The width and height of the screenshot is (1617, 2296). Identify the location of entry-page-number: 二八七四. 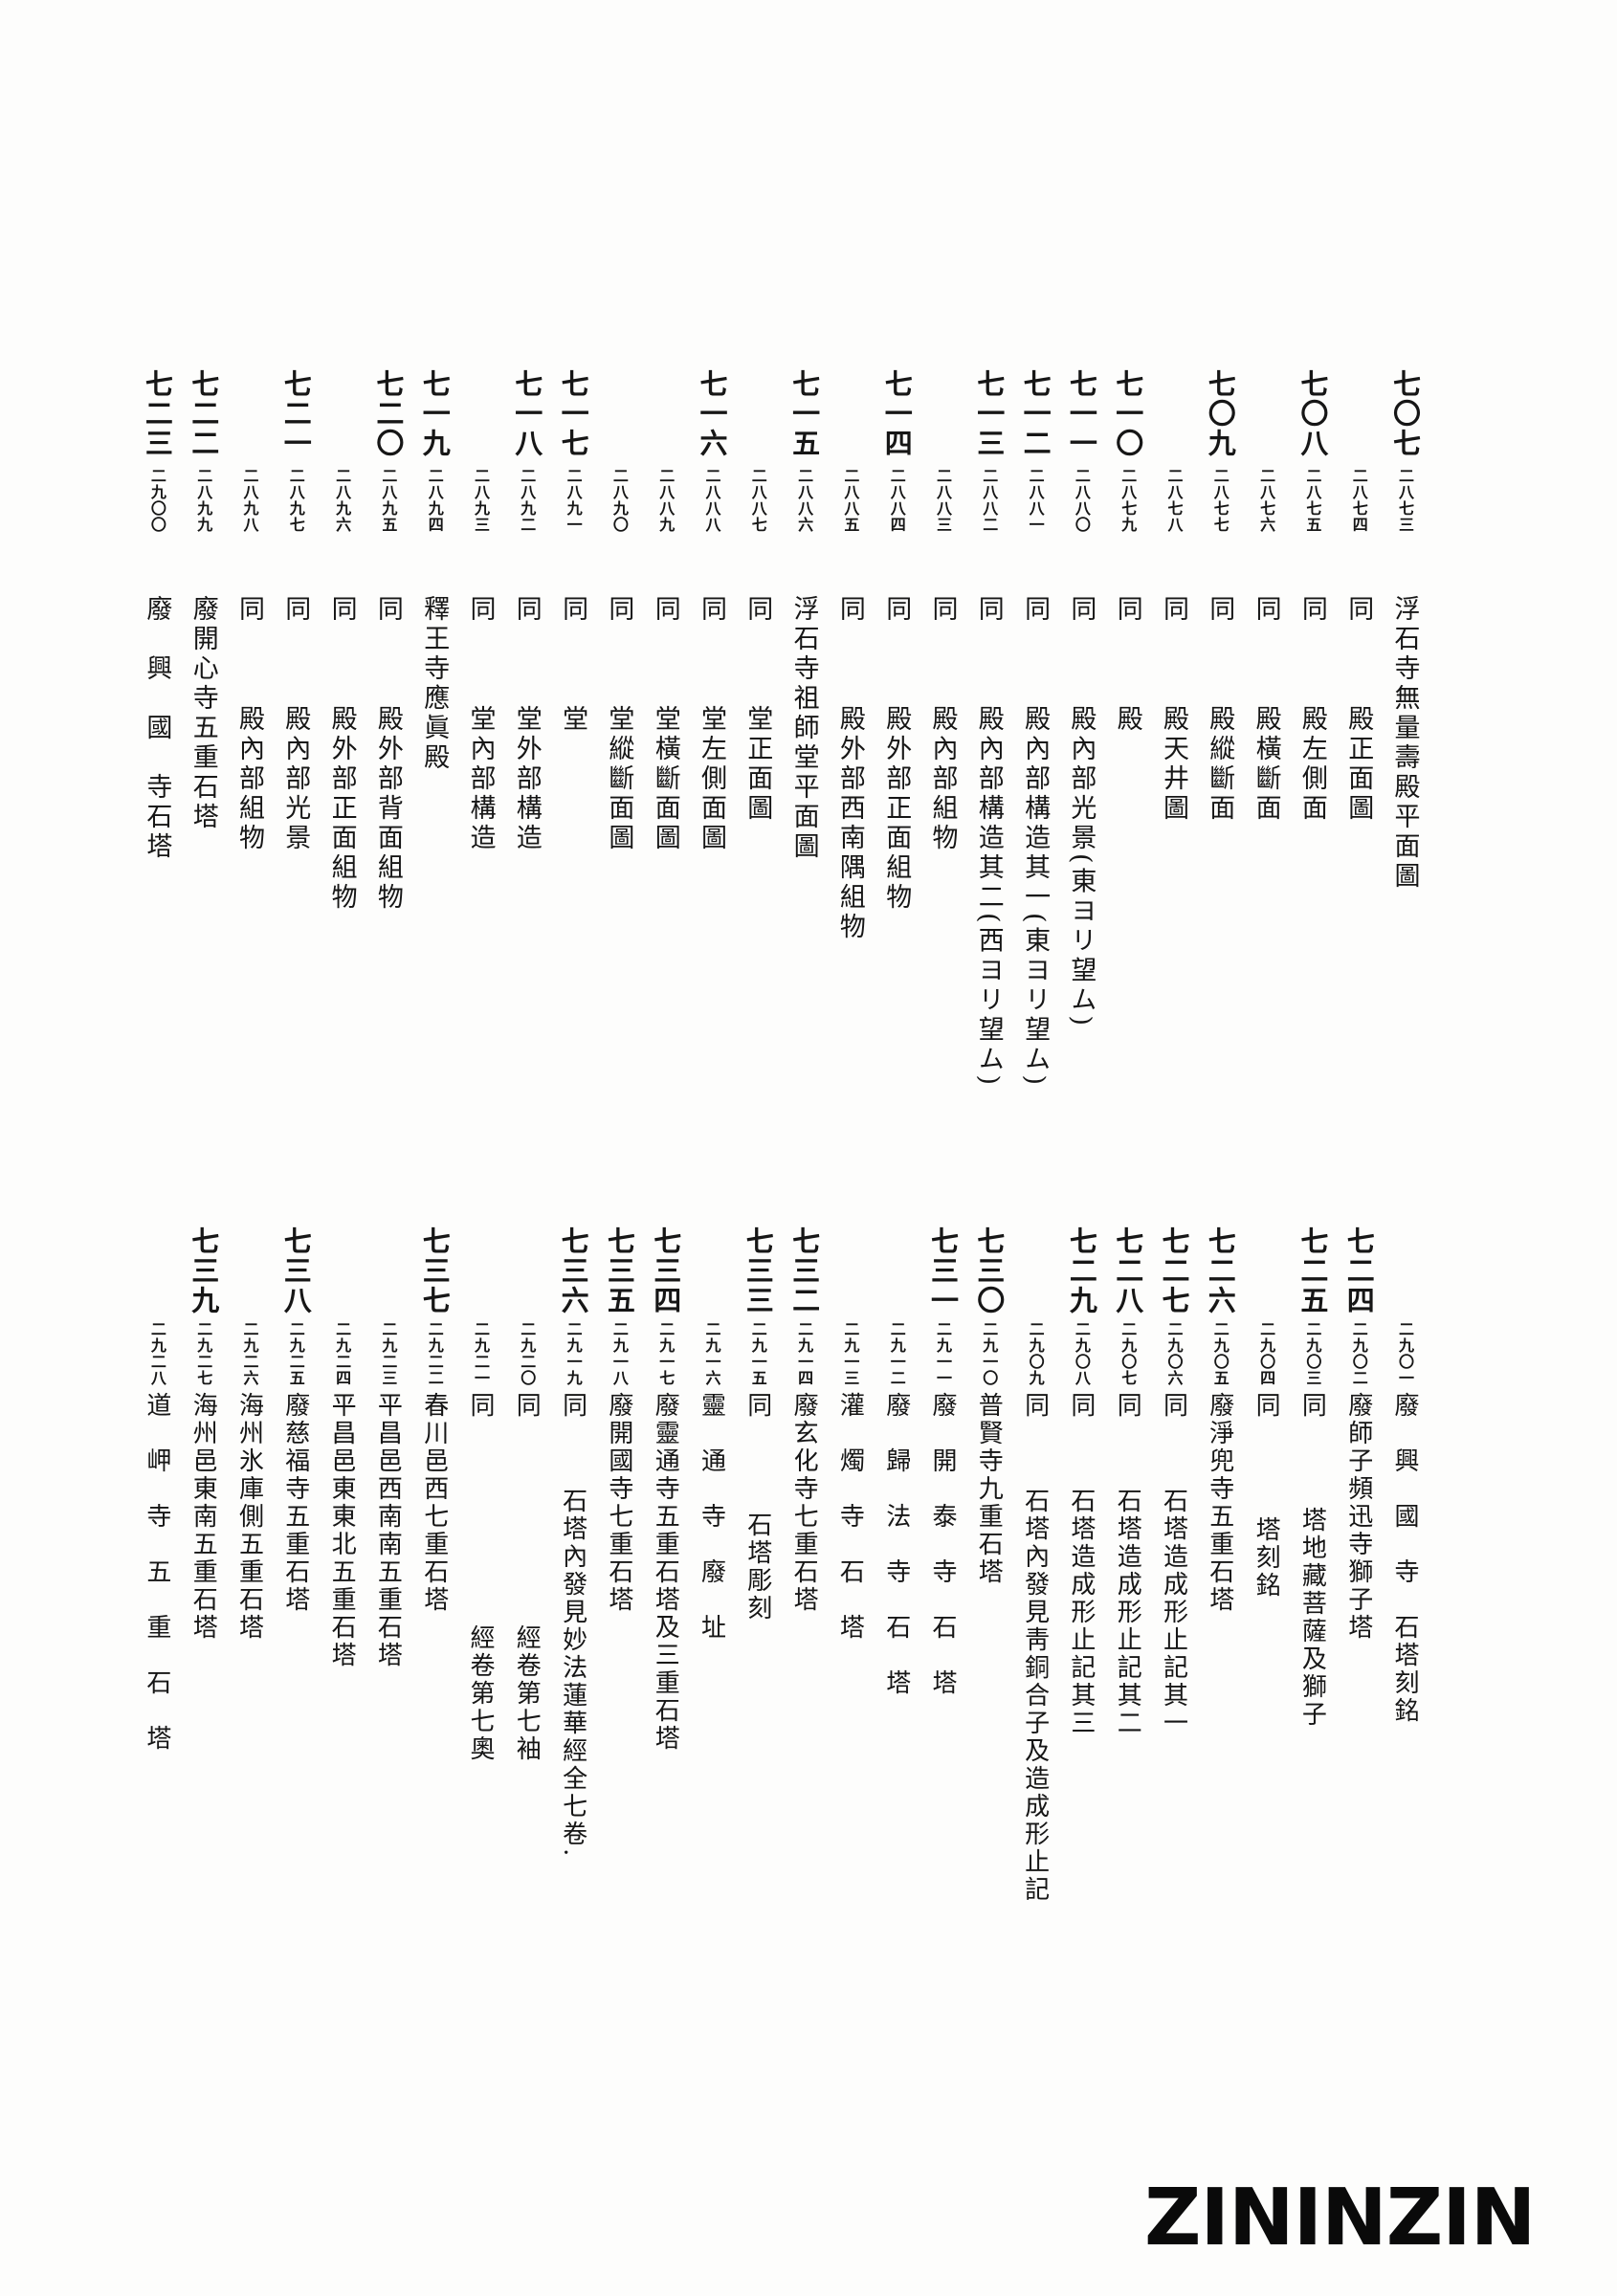
(1358, 501).